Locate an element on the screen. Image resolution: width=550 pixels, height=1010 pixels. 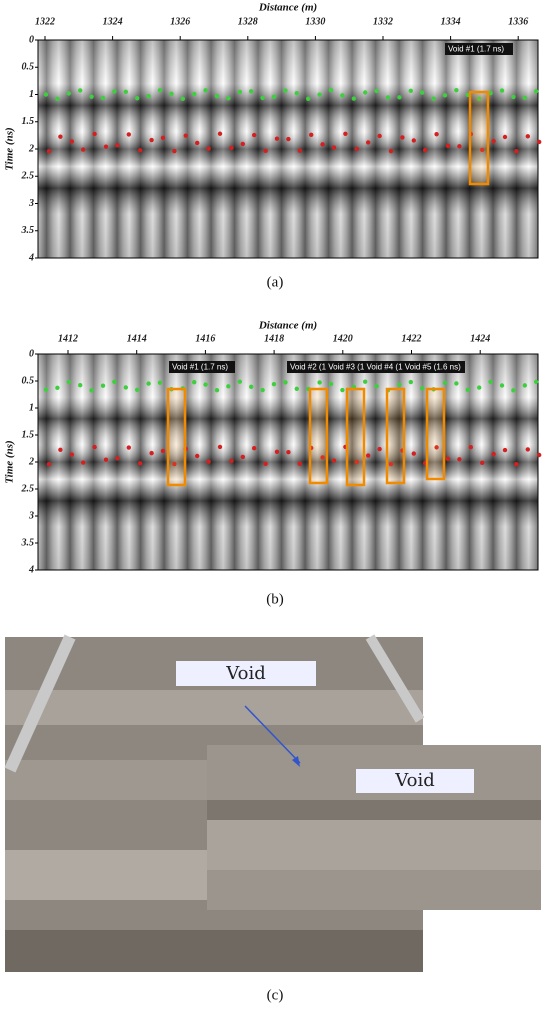
y-axis-label: Time (ns) is located at coordinates (10, 461).